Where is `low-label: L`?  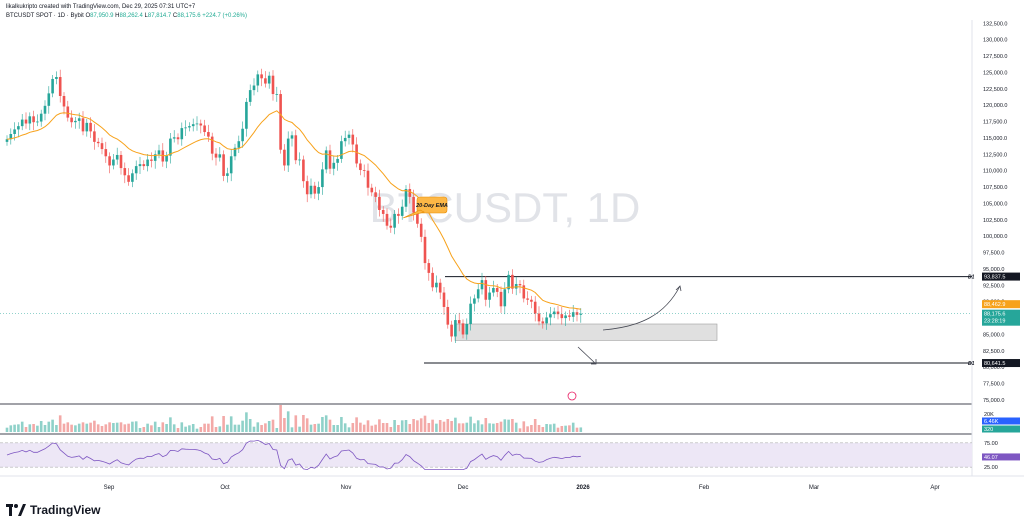
low-label: L is located at coordinates (146, 16).